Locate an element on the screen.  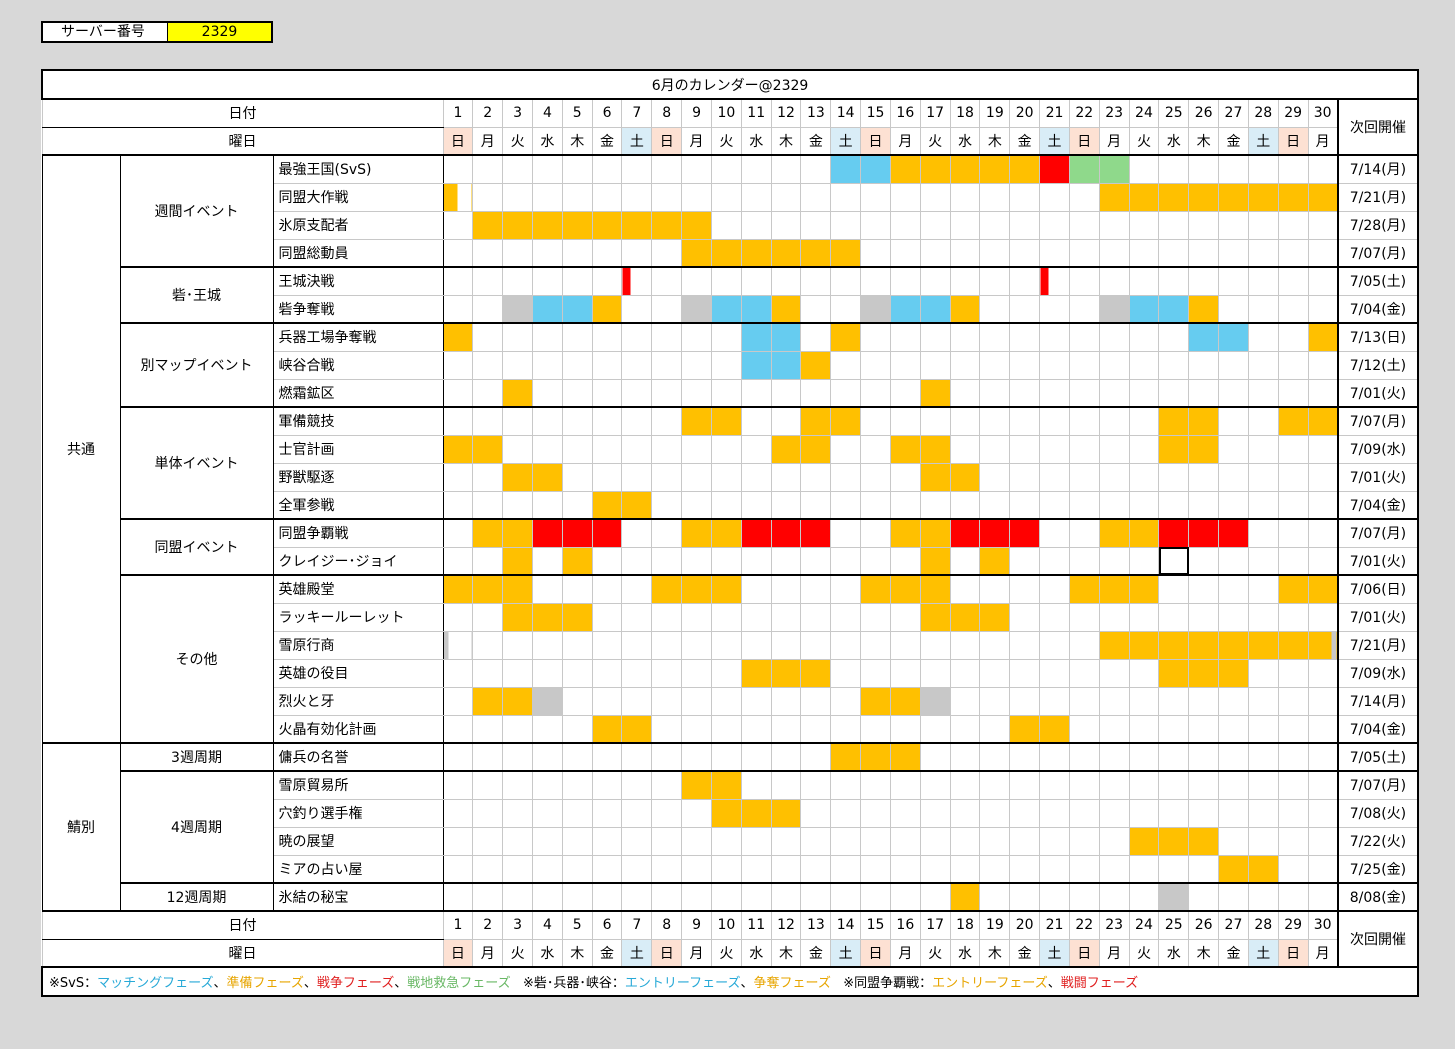
event-row: 同盟総動員 7/07(月) is located at coordinates (731, 253).